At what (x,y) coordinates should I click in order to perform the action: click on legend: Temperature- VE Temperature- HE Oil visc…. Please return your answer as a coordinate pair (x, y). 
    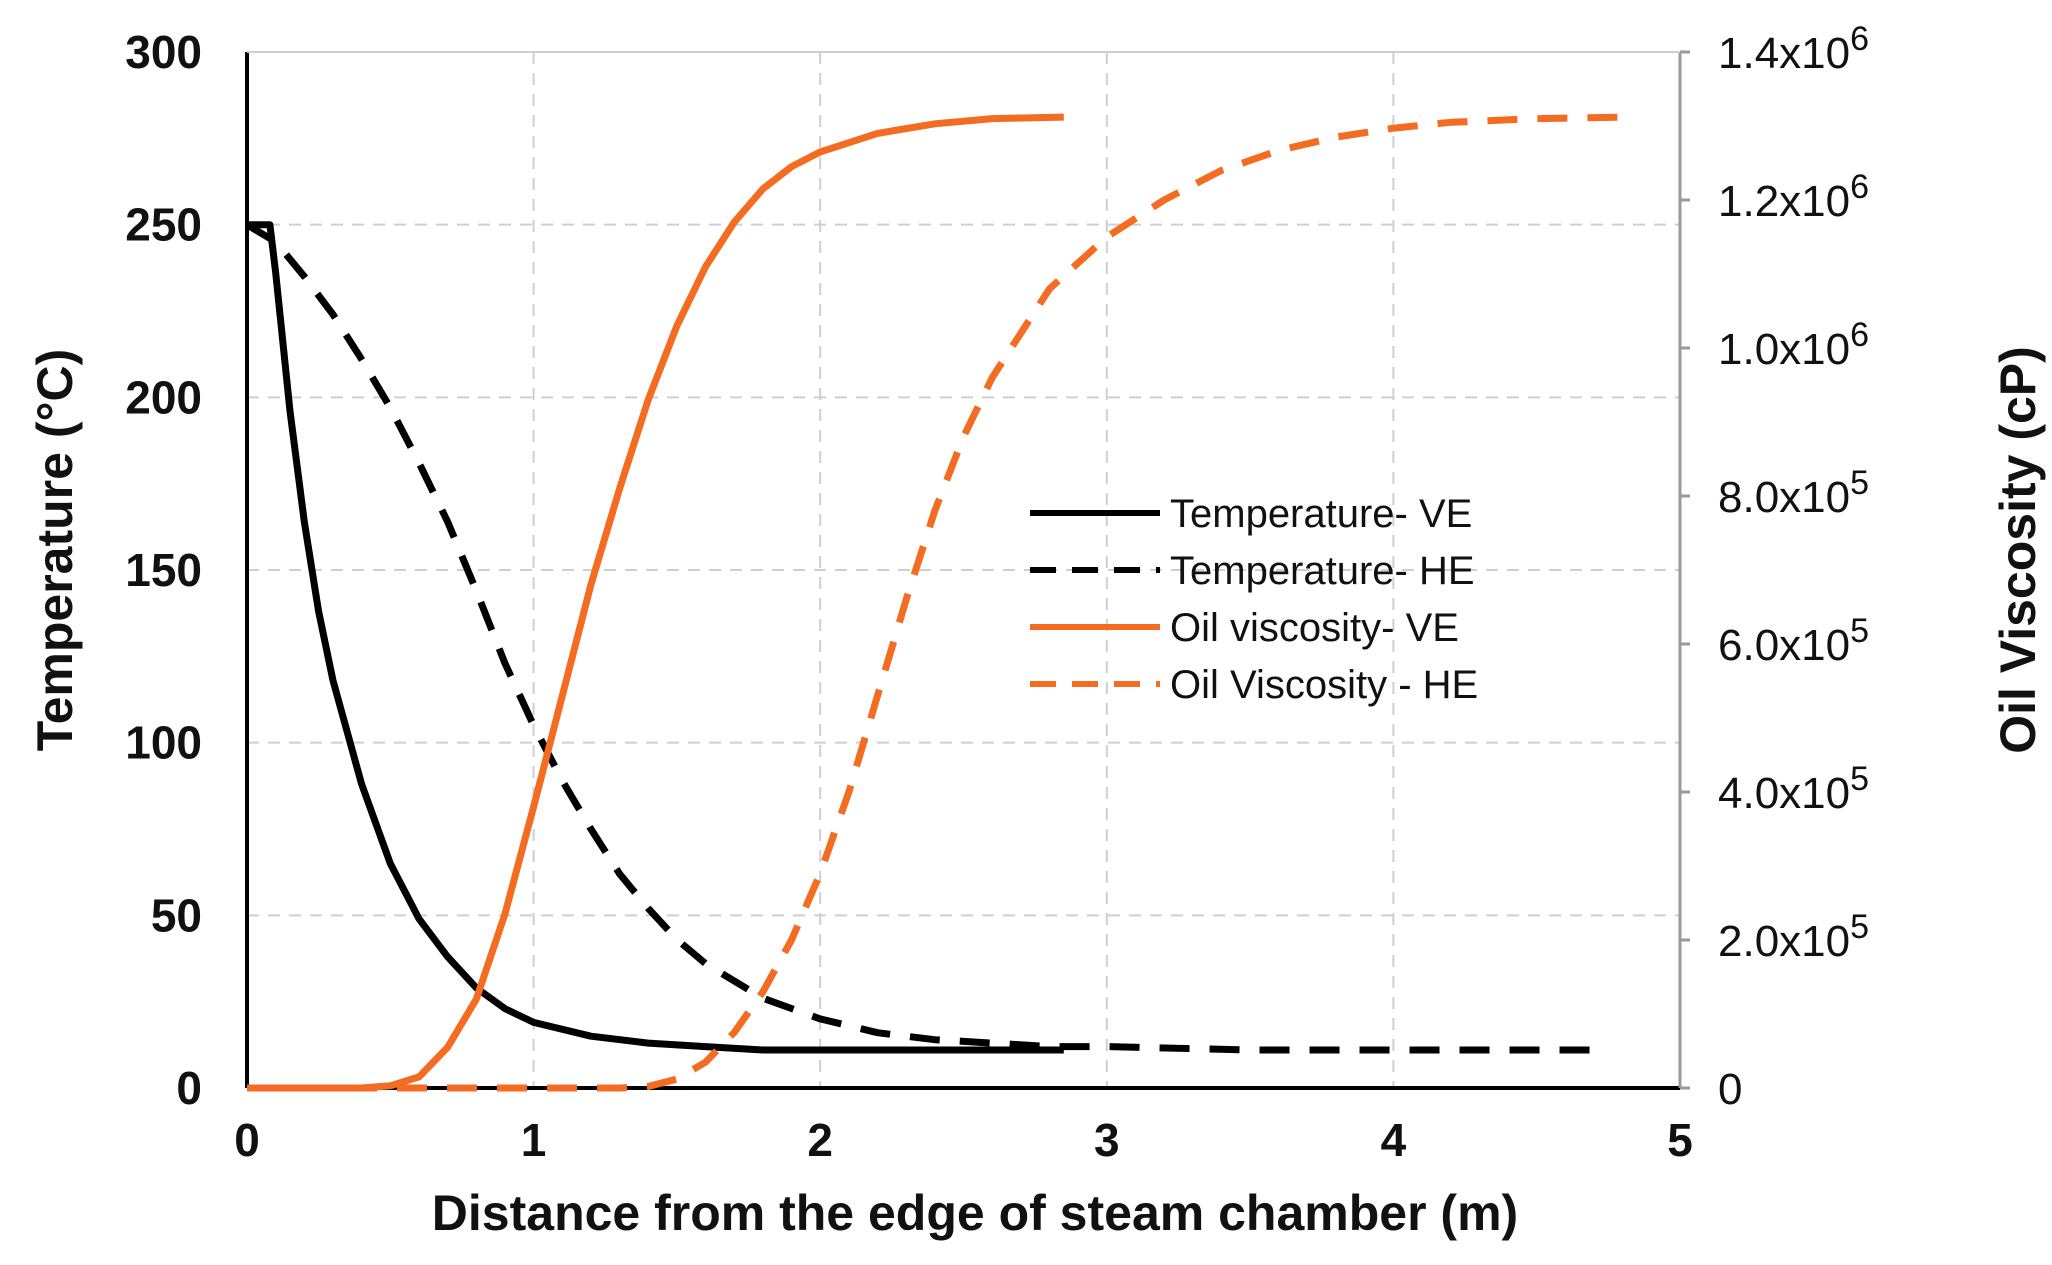
    Looking at the image, I should click on (1254, 599).